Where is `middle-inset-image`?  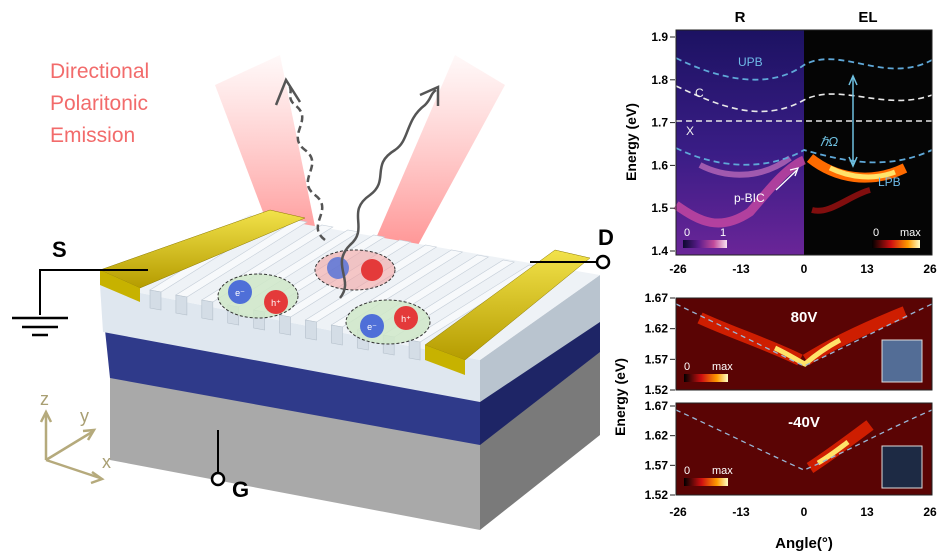 middle-inset-image is located at coordinates (902, 361).